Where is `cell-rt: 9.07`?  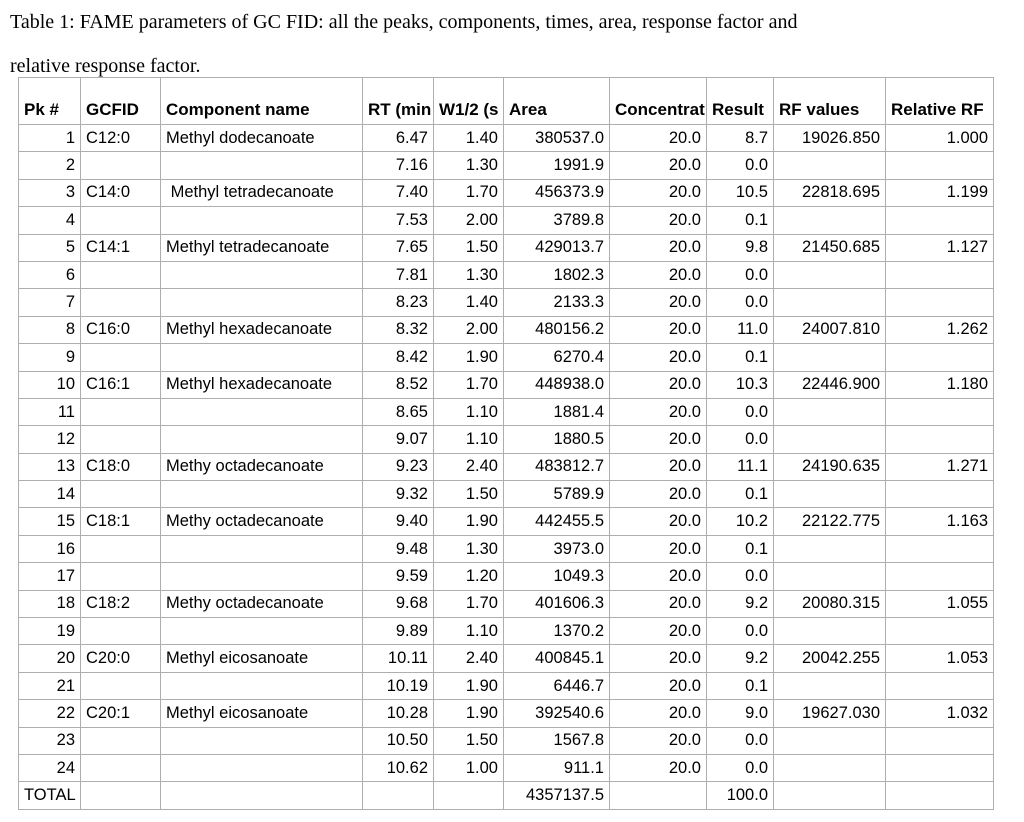
cell-rt: 9.07 is located at coordinates (398, 439).